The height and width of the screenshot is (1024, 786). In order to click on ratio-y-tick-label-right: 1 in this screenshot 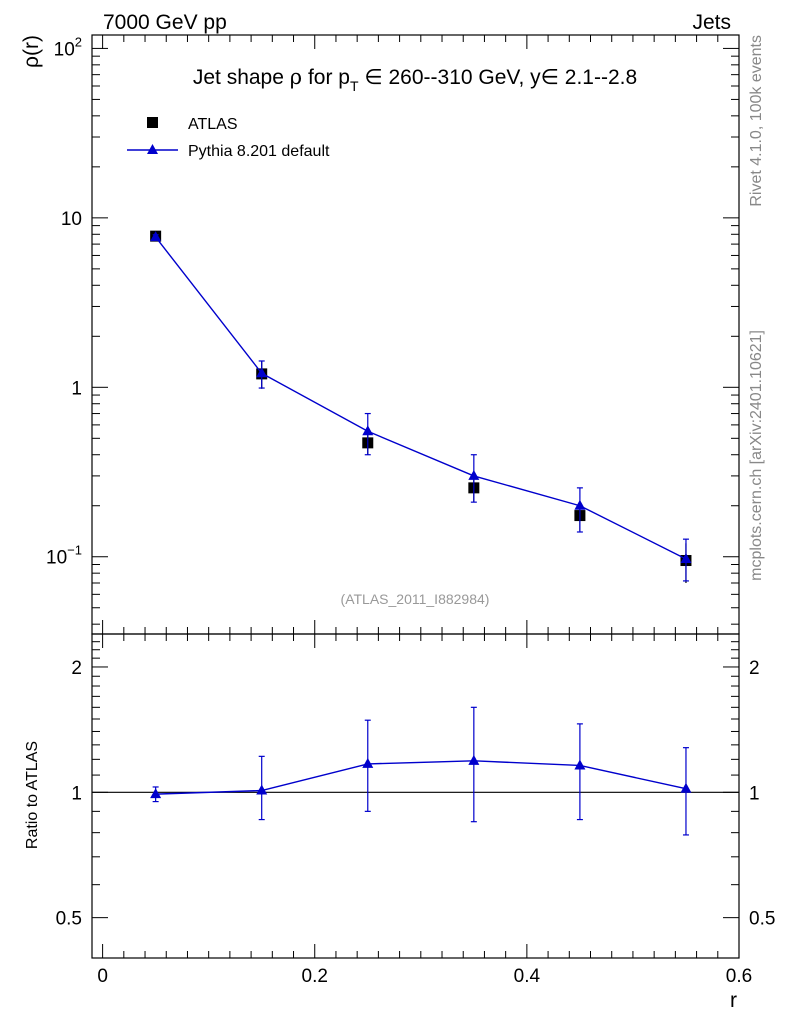, I will do `click(754, 793)`.